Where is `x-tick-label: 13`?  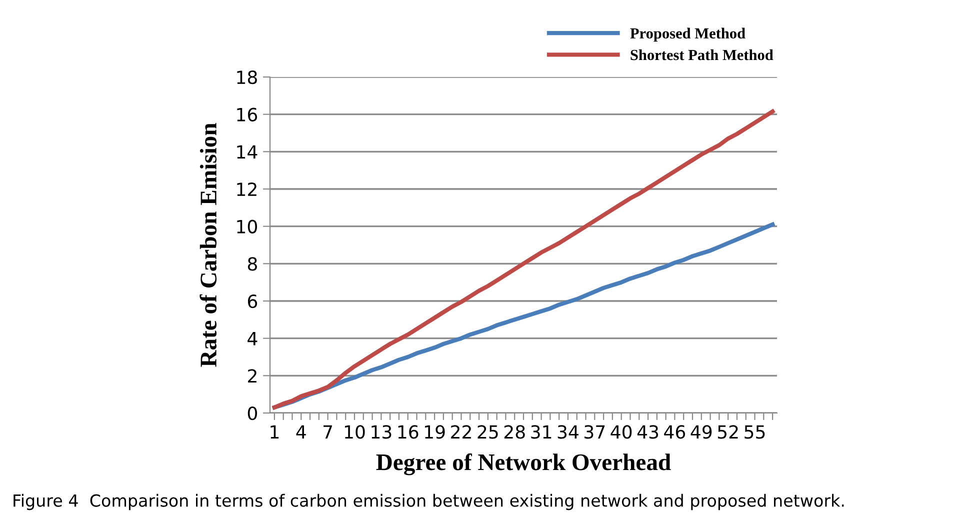
x-tick-label: 13 is located at coordinates (382, 432).